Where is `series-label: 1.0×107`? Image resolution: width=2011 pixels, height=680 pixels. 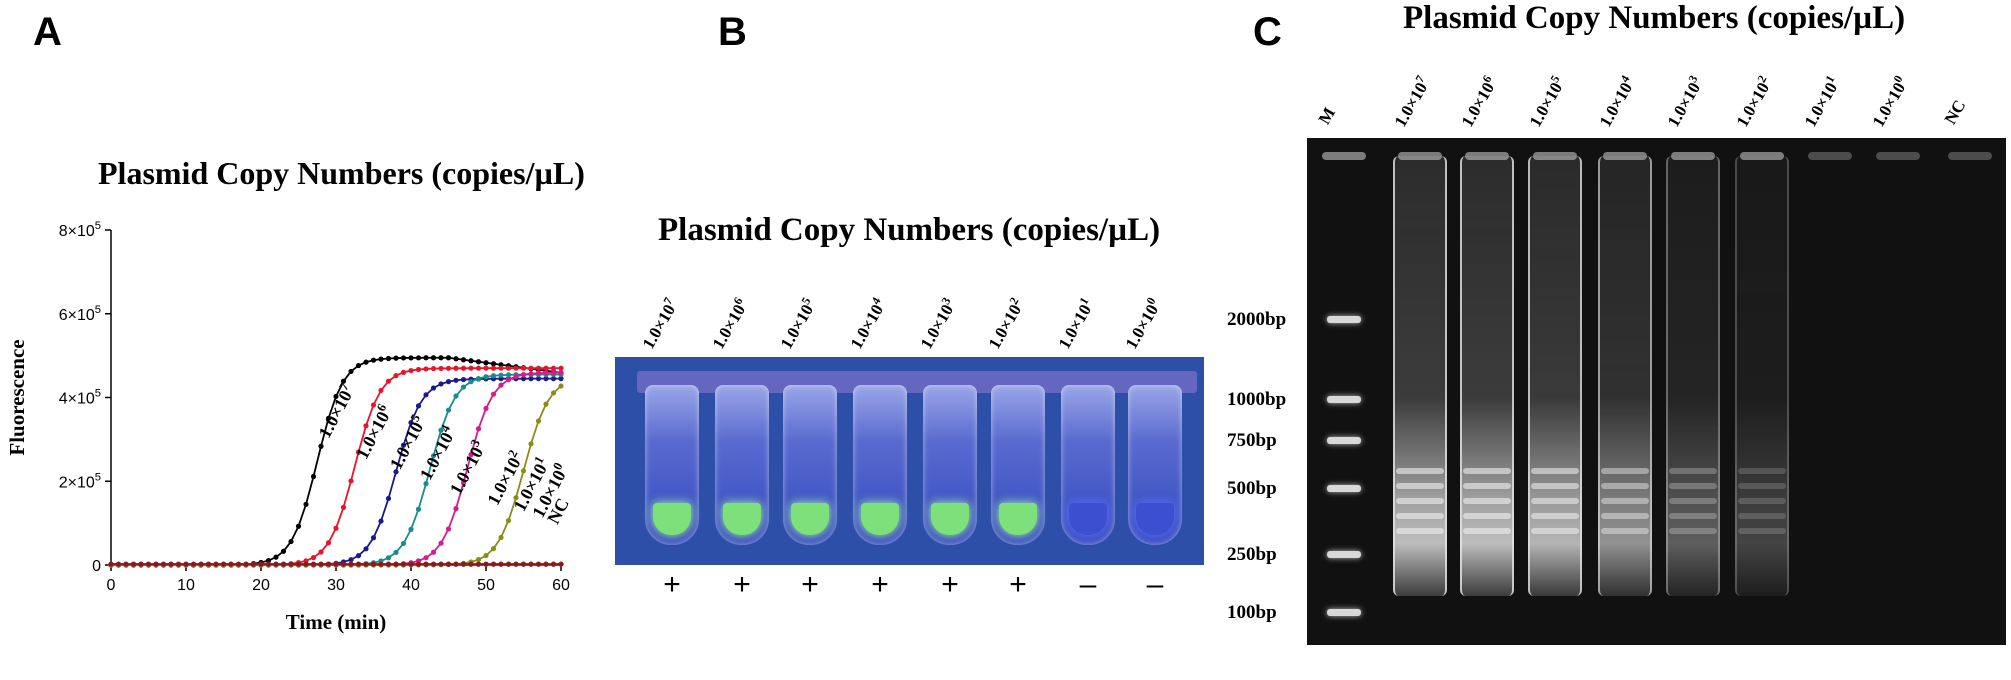
series-label: 1.0×107 is located at coordinates (336, 411).